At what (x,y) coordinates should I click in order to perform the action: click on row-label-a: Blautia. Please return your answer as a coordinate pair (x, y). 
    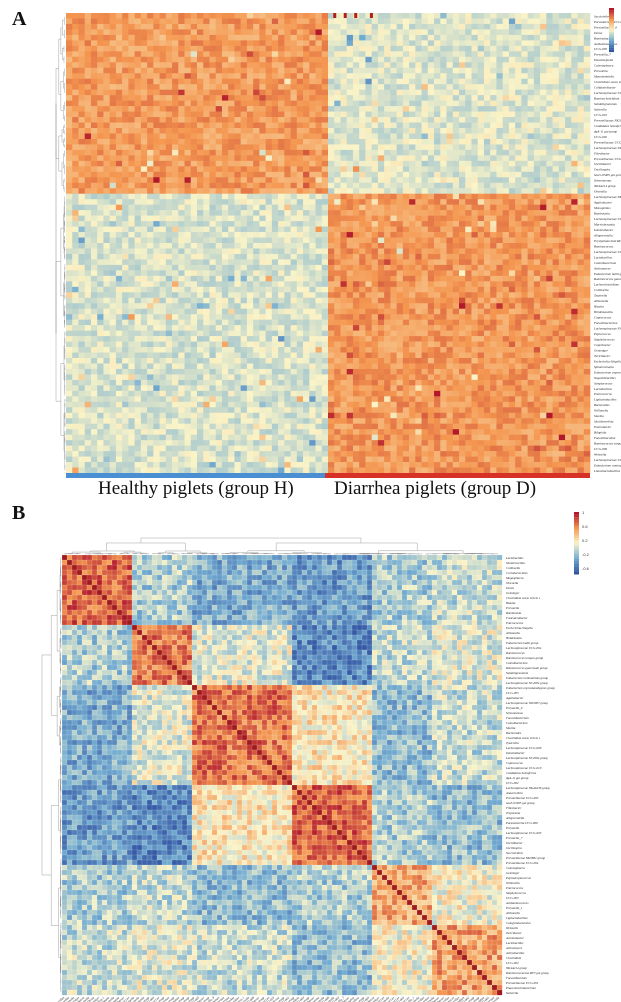
    Looking at the image, I should click on (599, 307).